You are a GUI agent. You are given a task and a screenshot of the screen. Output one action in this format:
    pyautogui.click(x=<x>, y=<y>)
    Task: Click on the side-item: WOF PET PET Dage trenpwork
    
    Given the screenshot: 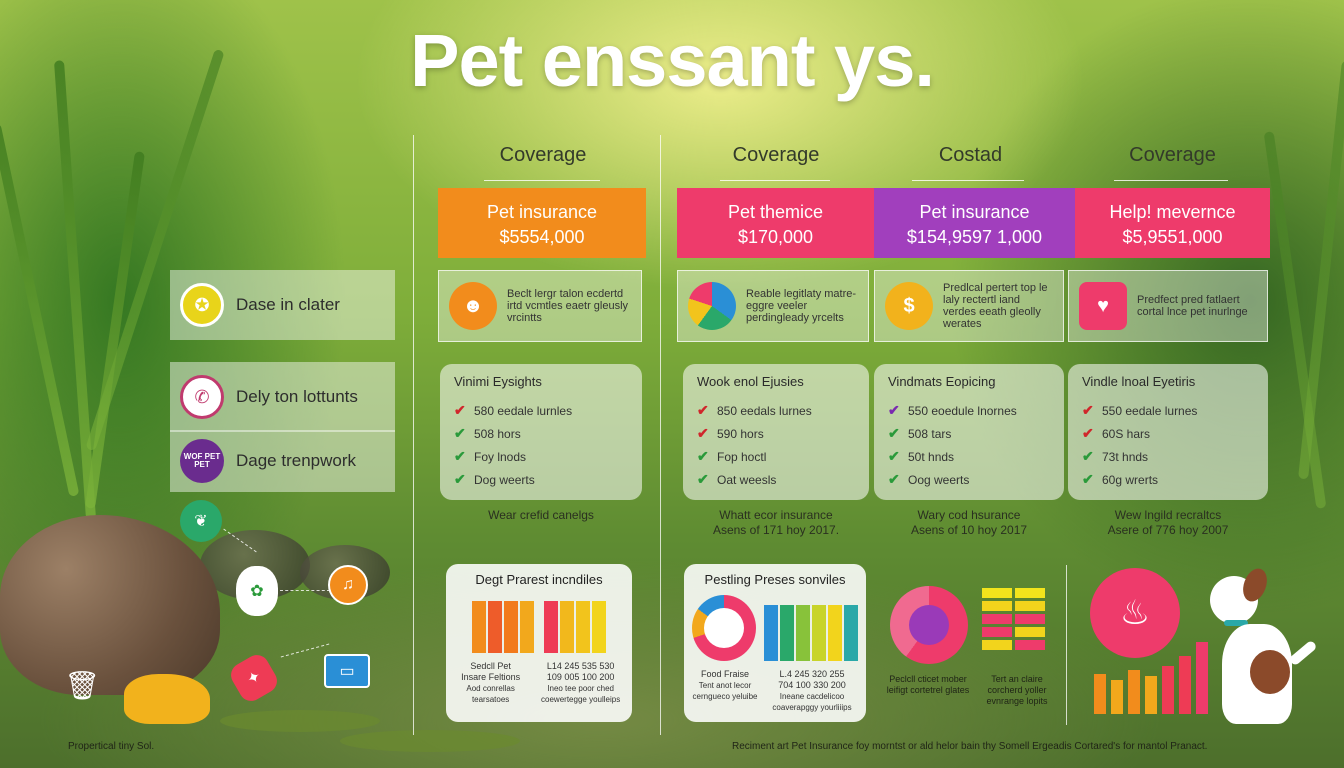 What is the action you would take?
    pyautogui.click(x=282, y=461)
    